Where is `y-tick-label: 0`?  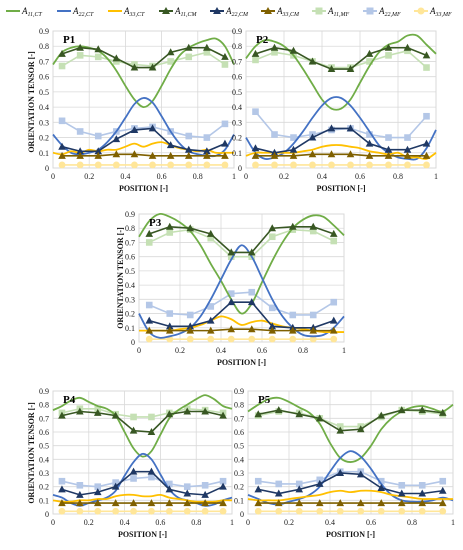
y-tick-label: 0 is located at coordinates (47, 168).